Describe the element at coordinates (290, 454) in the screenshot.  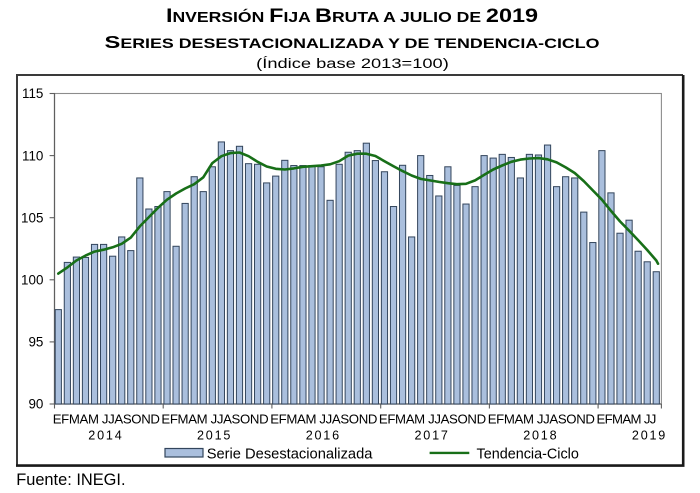
I see `svg-text: Serie Desestacionalizada` at that location.